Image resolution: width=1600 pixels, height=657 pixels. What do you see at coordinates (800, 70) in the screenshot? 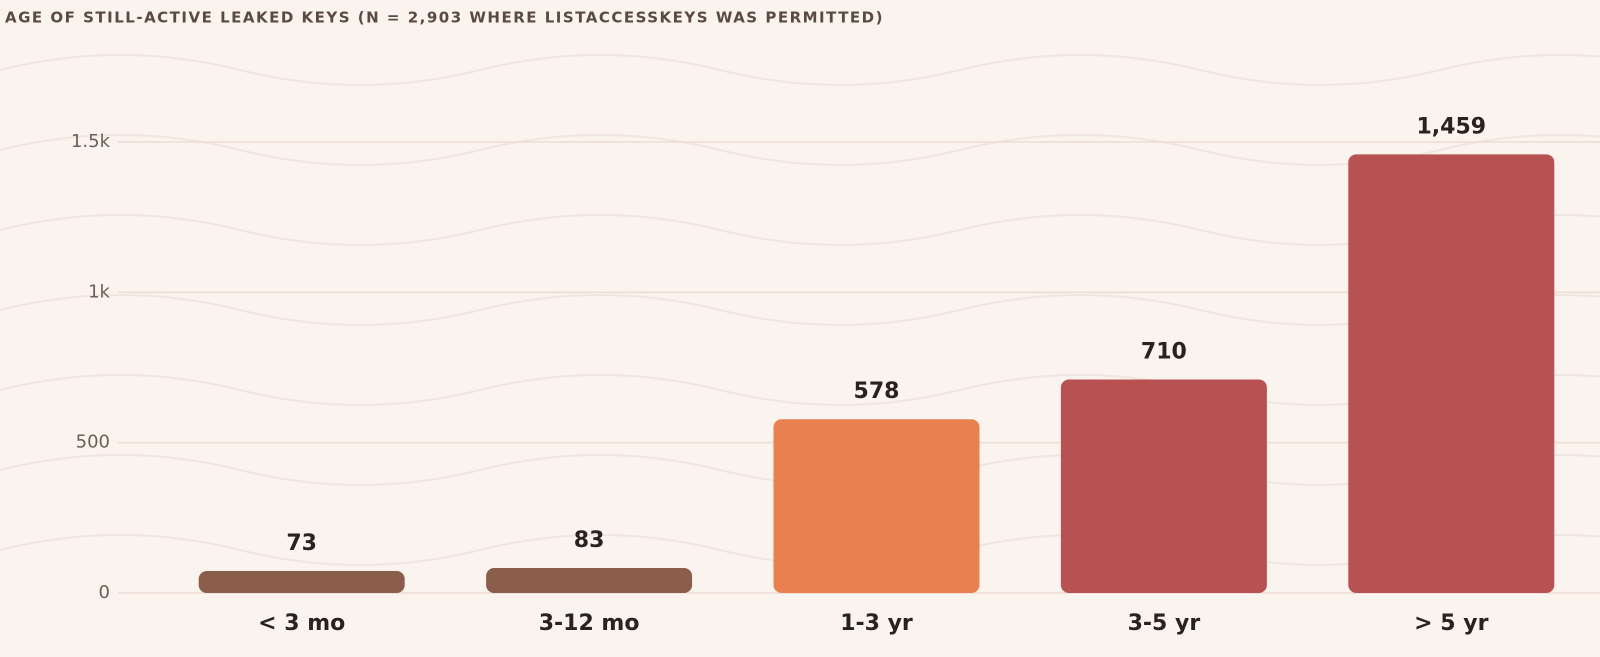
I see `wave` at bounding box center [800, 70].